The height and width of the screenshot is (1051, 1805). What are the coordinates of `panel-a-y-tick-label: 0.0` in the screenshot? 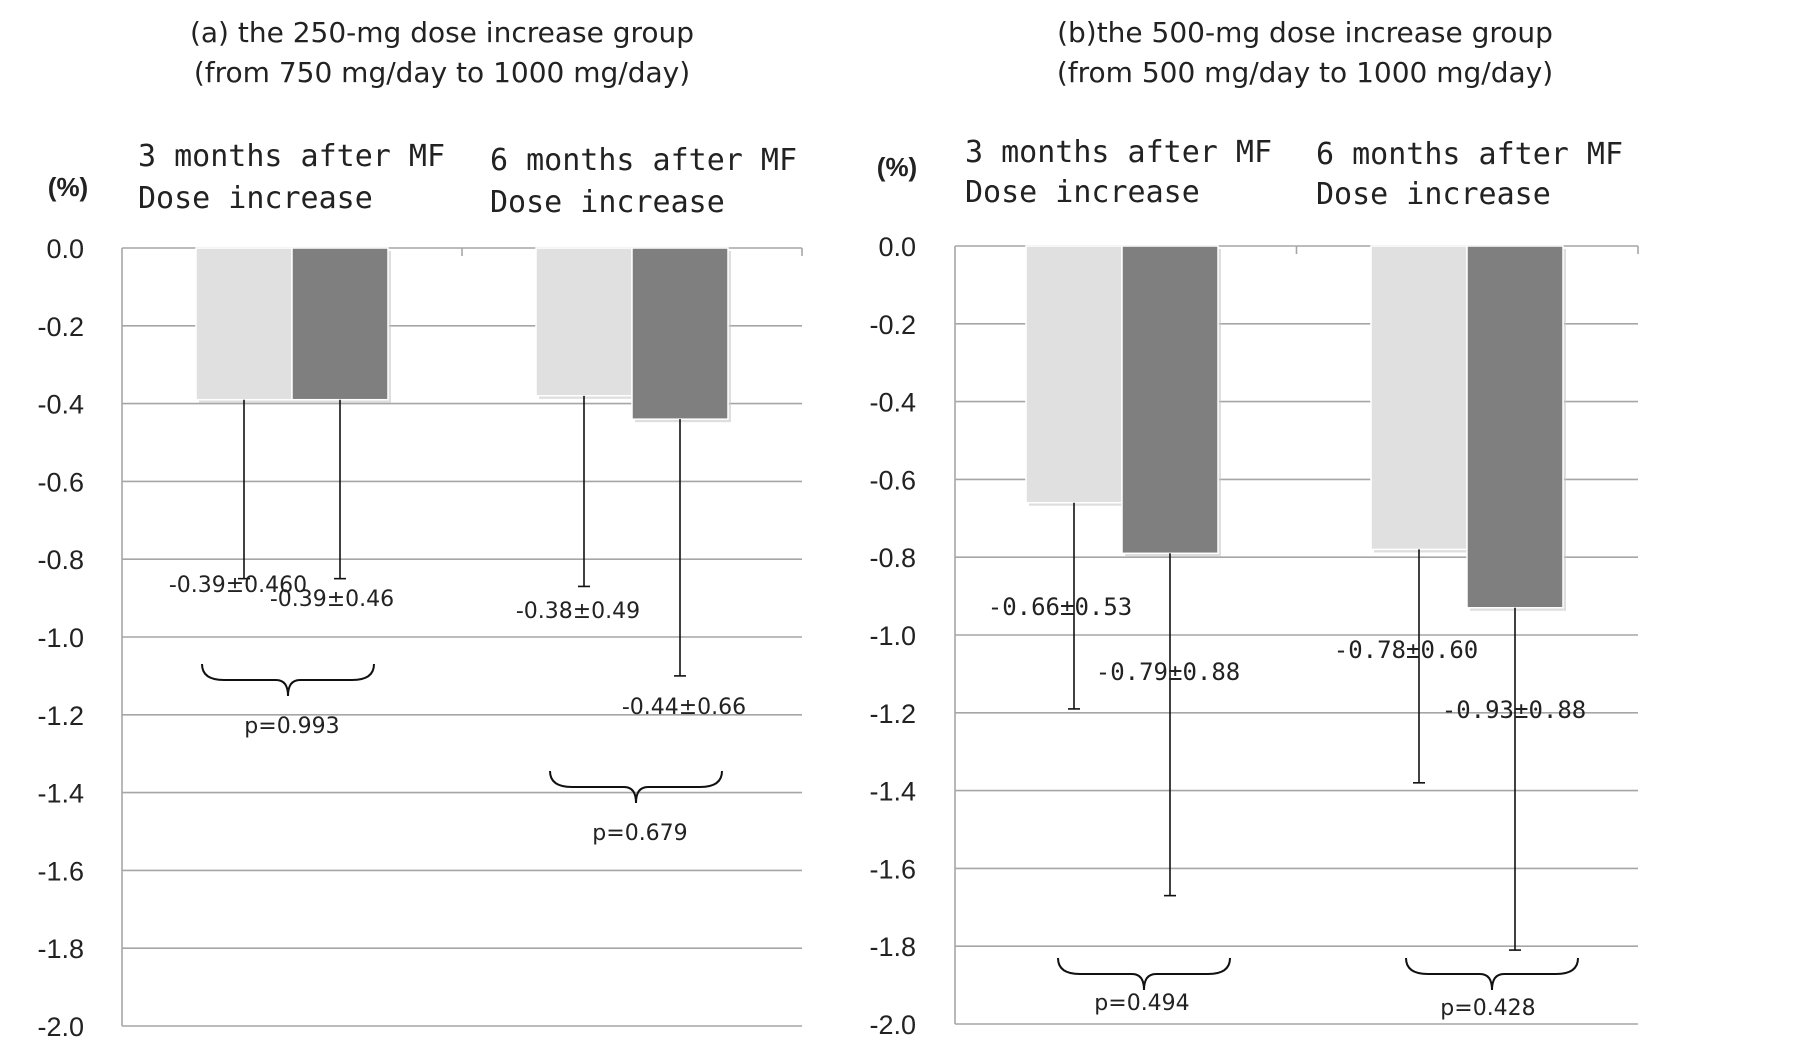 It's located at (65, 249).